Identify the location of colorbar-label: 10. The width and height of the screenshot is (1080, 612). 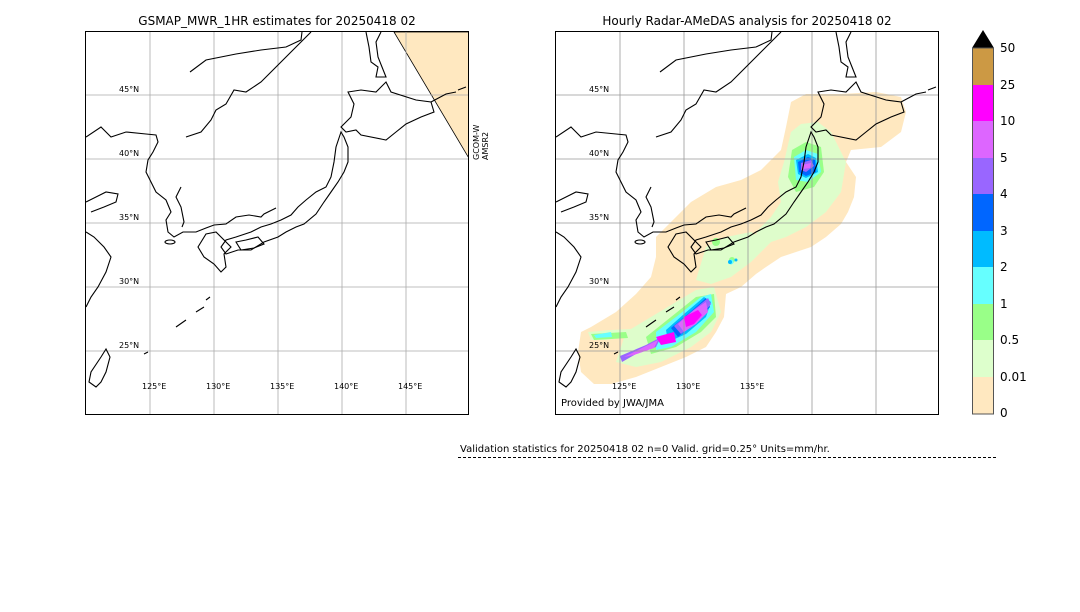
(1008, 121).